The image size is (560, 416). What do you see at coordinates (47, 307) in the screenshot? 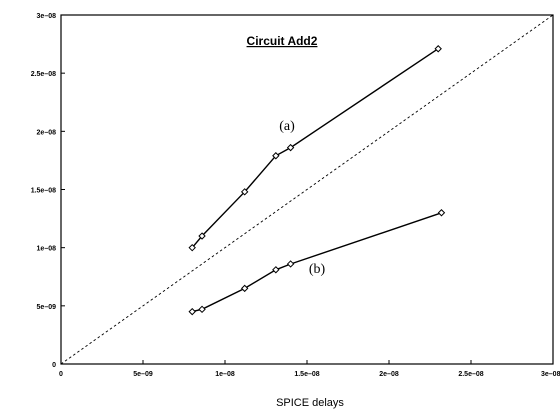
I see `y-tick-label: 5e–09` at bounding box center [47, 307].